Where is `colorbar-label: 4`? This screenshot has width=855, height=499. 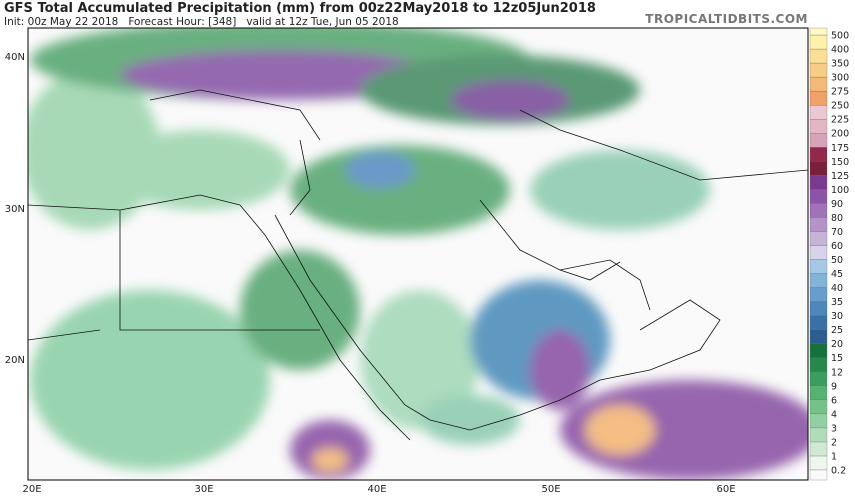 colorbar-label: 4 is located at coordinates (834, 414).